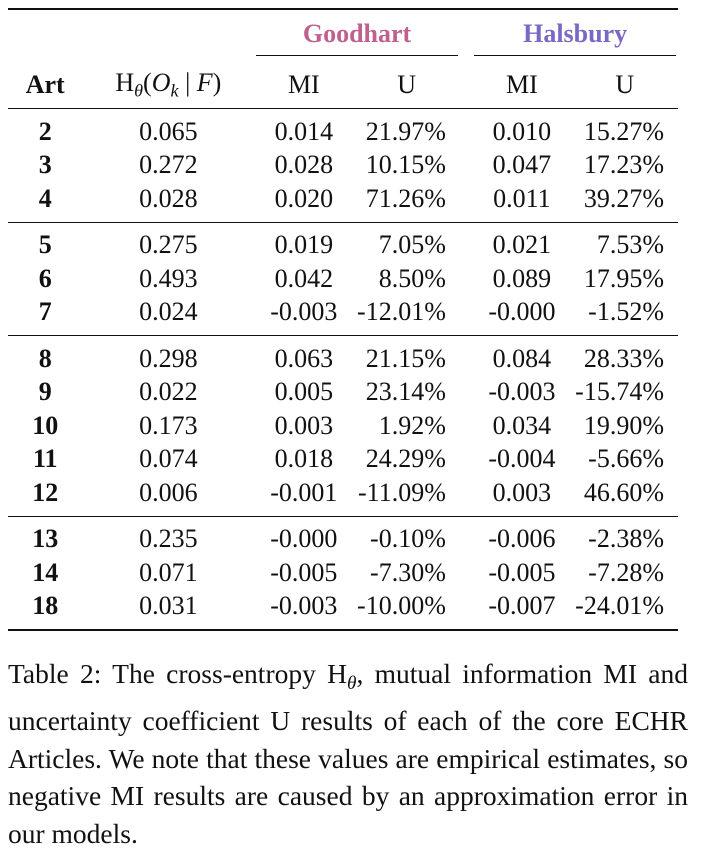 The width and height of the screenshot is (706, 852). Describe the element at coordinates (161, 83) in the screenshot. I see `o-symbol: O` at that location.